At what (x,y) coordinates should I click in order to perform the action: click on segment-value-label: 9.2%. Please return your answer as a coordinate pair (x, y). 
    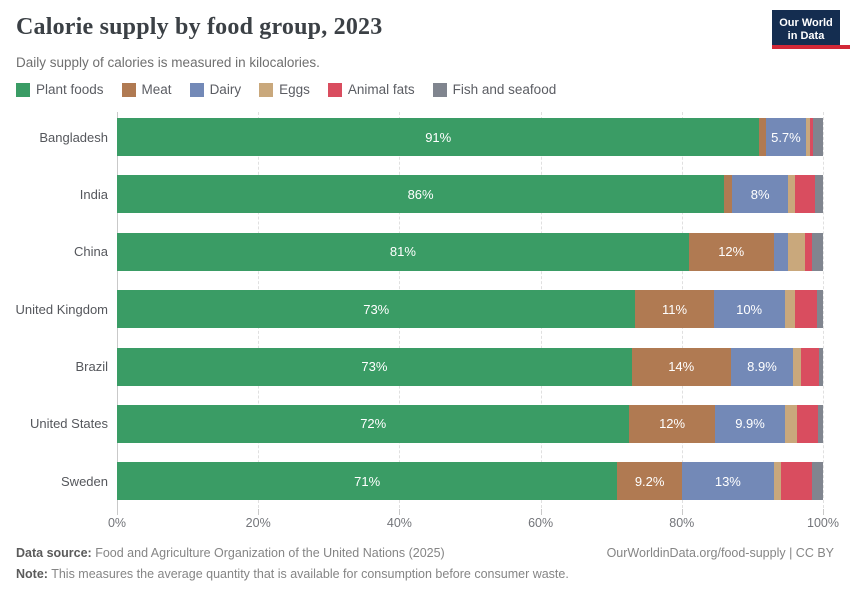
    Looking at the image, I should click on (649, 481).